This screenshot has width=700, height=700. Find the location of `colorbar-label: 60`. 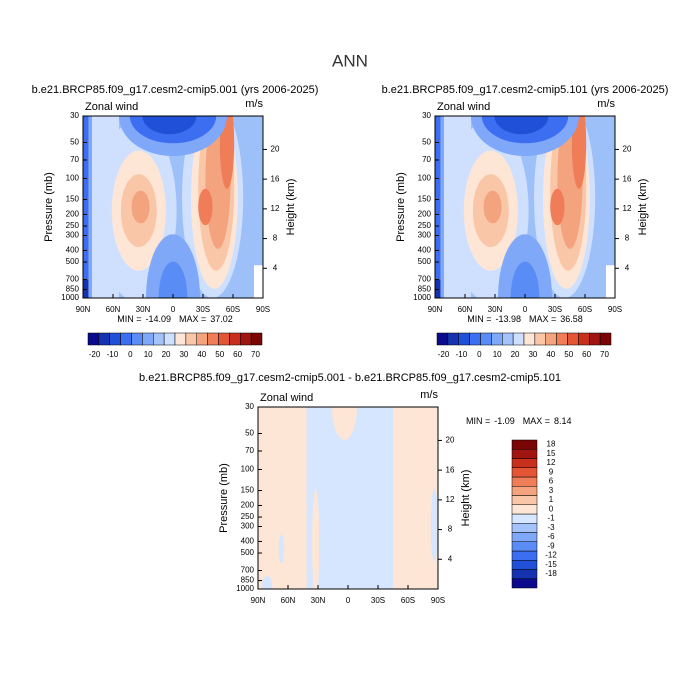

colorbar-label: 60 is located at coordinates (586, 354).